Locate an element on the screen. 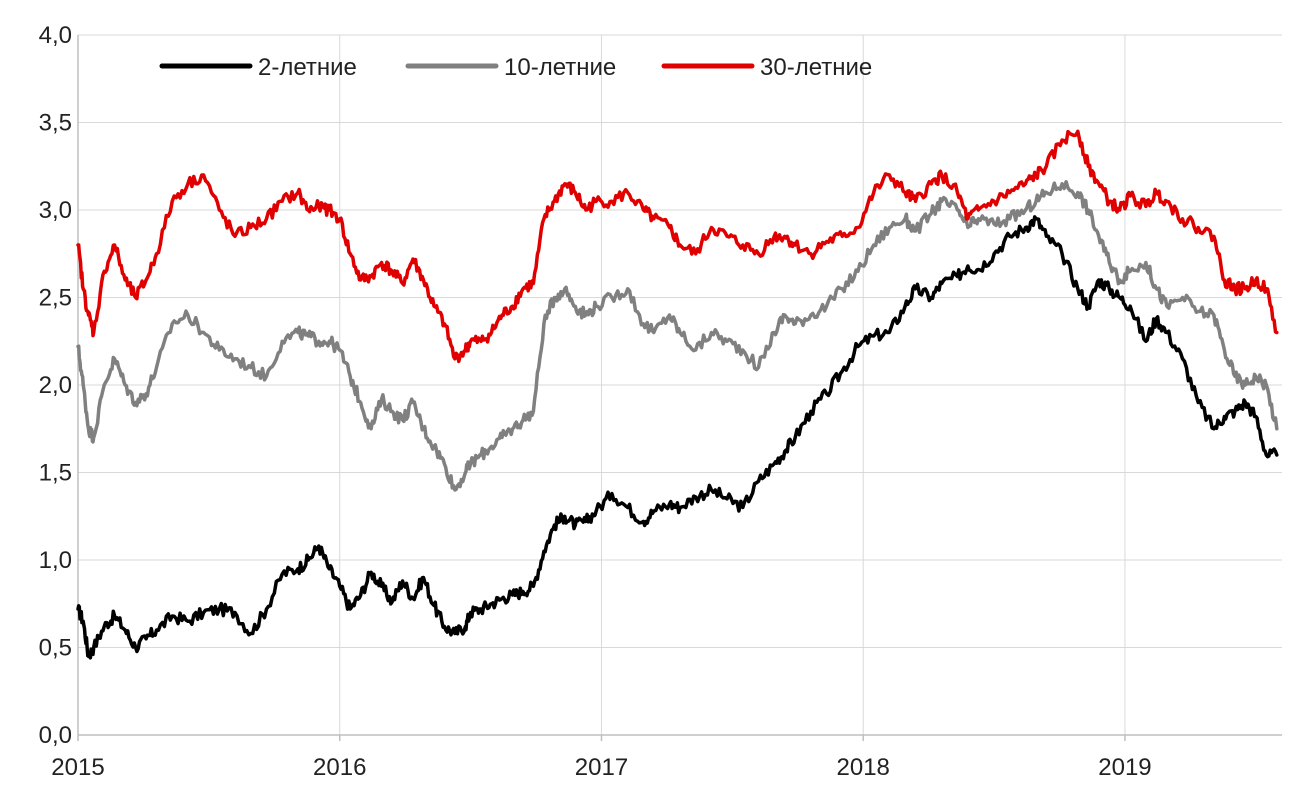 This screenshot has width=1302, height=797. y-tick-label: 1,5 is located at coordinates (55, 473).